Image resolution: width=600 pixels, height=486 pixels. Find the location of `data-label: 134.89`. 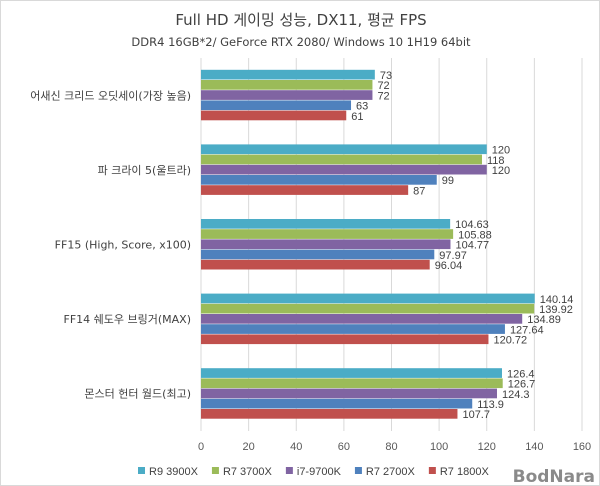

data-label: 134.89 is located at coordinates (544, 320).